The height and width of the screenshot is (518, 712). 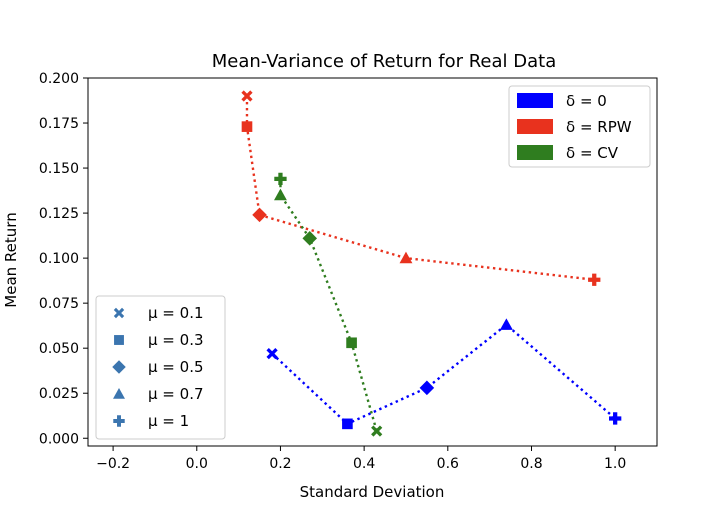 I want to click on data-point-1-2-diamond-marker, so click(x=259, y=215).